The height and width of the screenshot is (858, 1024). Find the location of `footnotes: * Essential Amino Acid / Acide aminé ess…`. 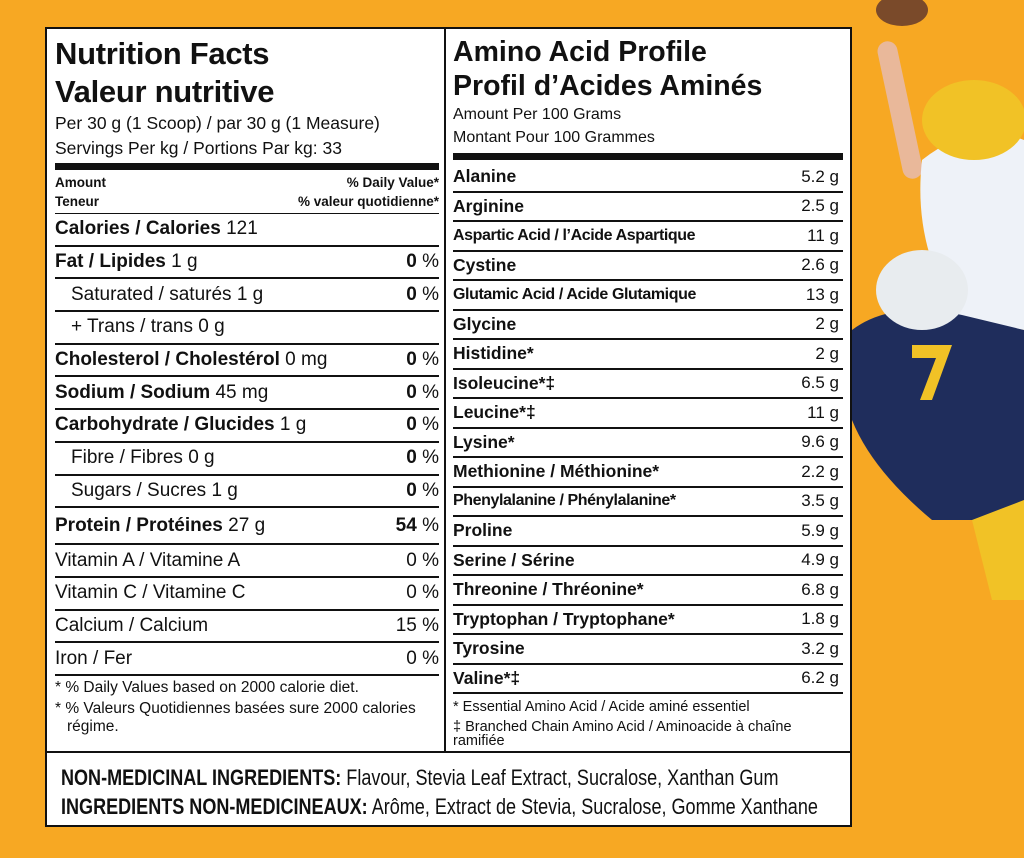

footnotes: * Essential Amino Acid / Acide aminé ess… is located at coordinates (648, 724).